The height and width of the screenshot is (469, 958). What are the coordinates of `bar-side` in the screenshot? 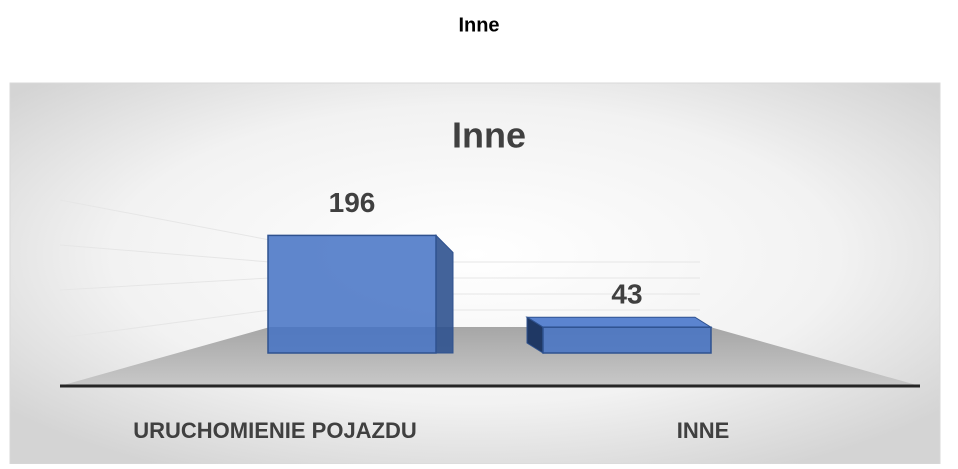 It's located at (444, 294).